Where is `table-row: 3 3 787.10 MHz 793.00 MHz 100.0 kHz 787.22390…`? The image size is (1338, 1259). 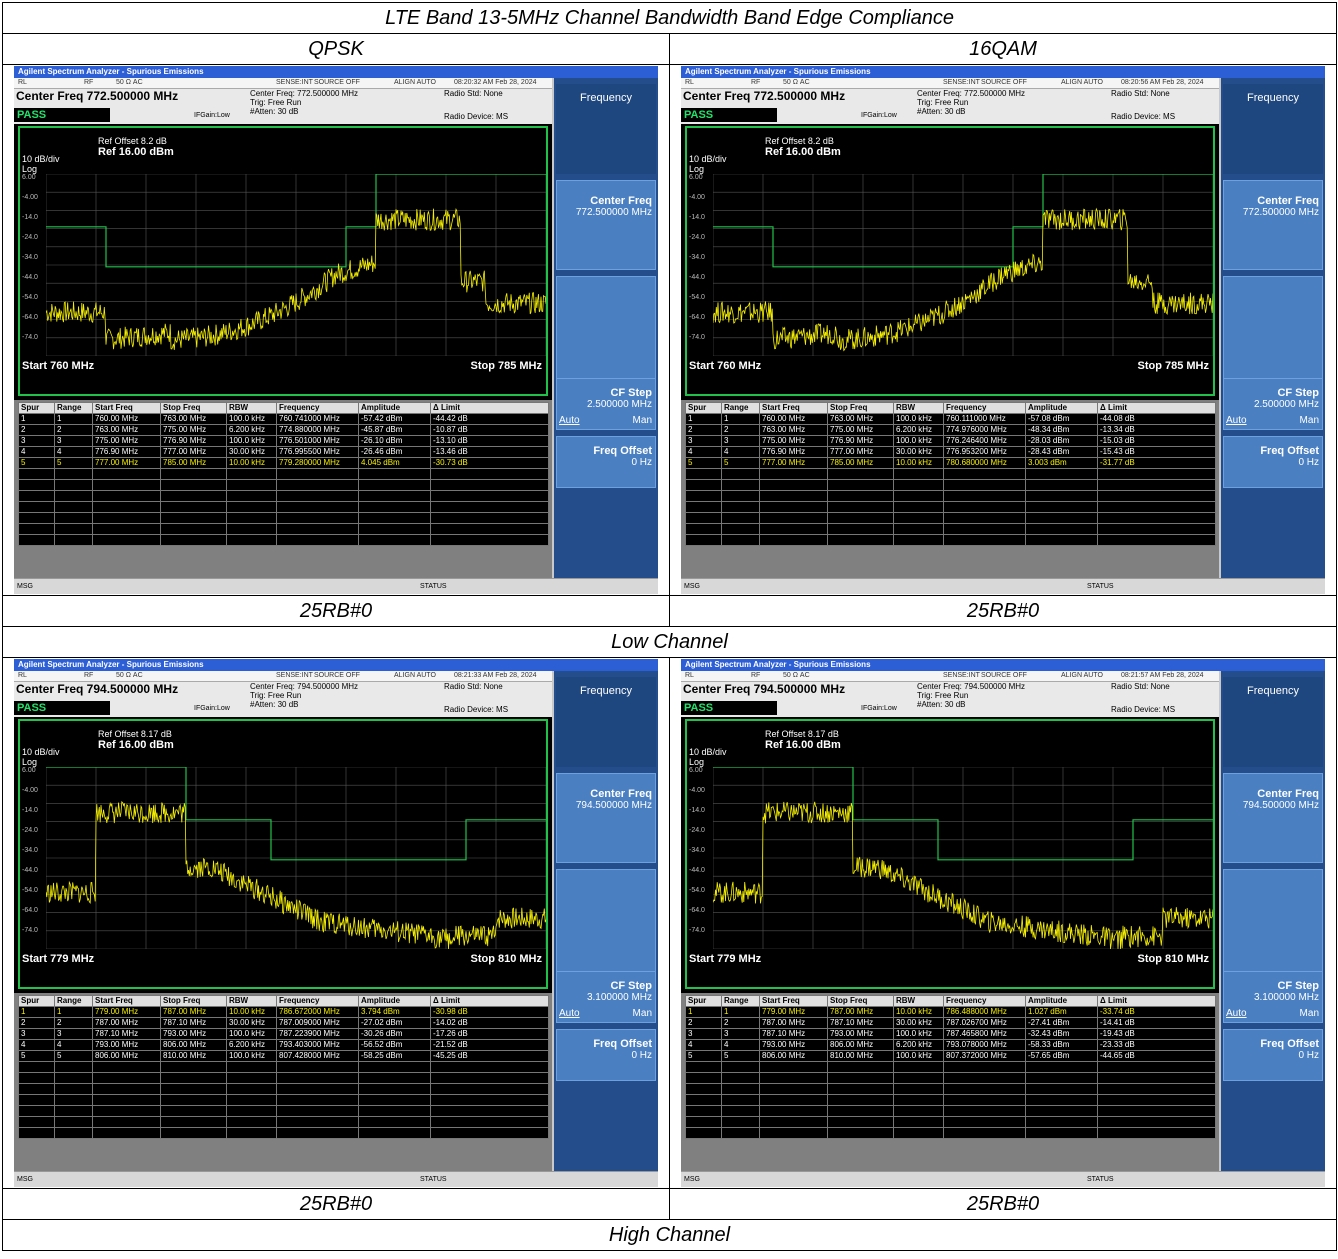 table-row: 3 3 787.10 MHz 793.00 MHz 100.0 kHz 787.22390… is located at coordinates (283, 1034).